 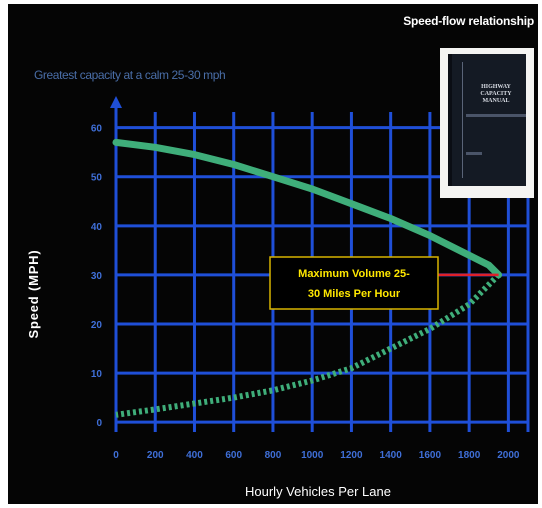 What do you see at coordinates (130, 75) in the screenshot?
I see `chart-subtitle: Greatest capacity at a calm 25-30 mph` at bounding box center [130, 75].